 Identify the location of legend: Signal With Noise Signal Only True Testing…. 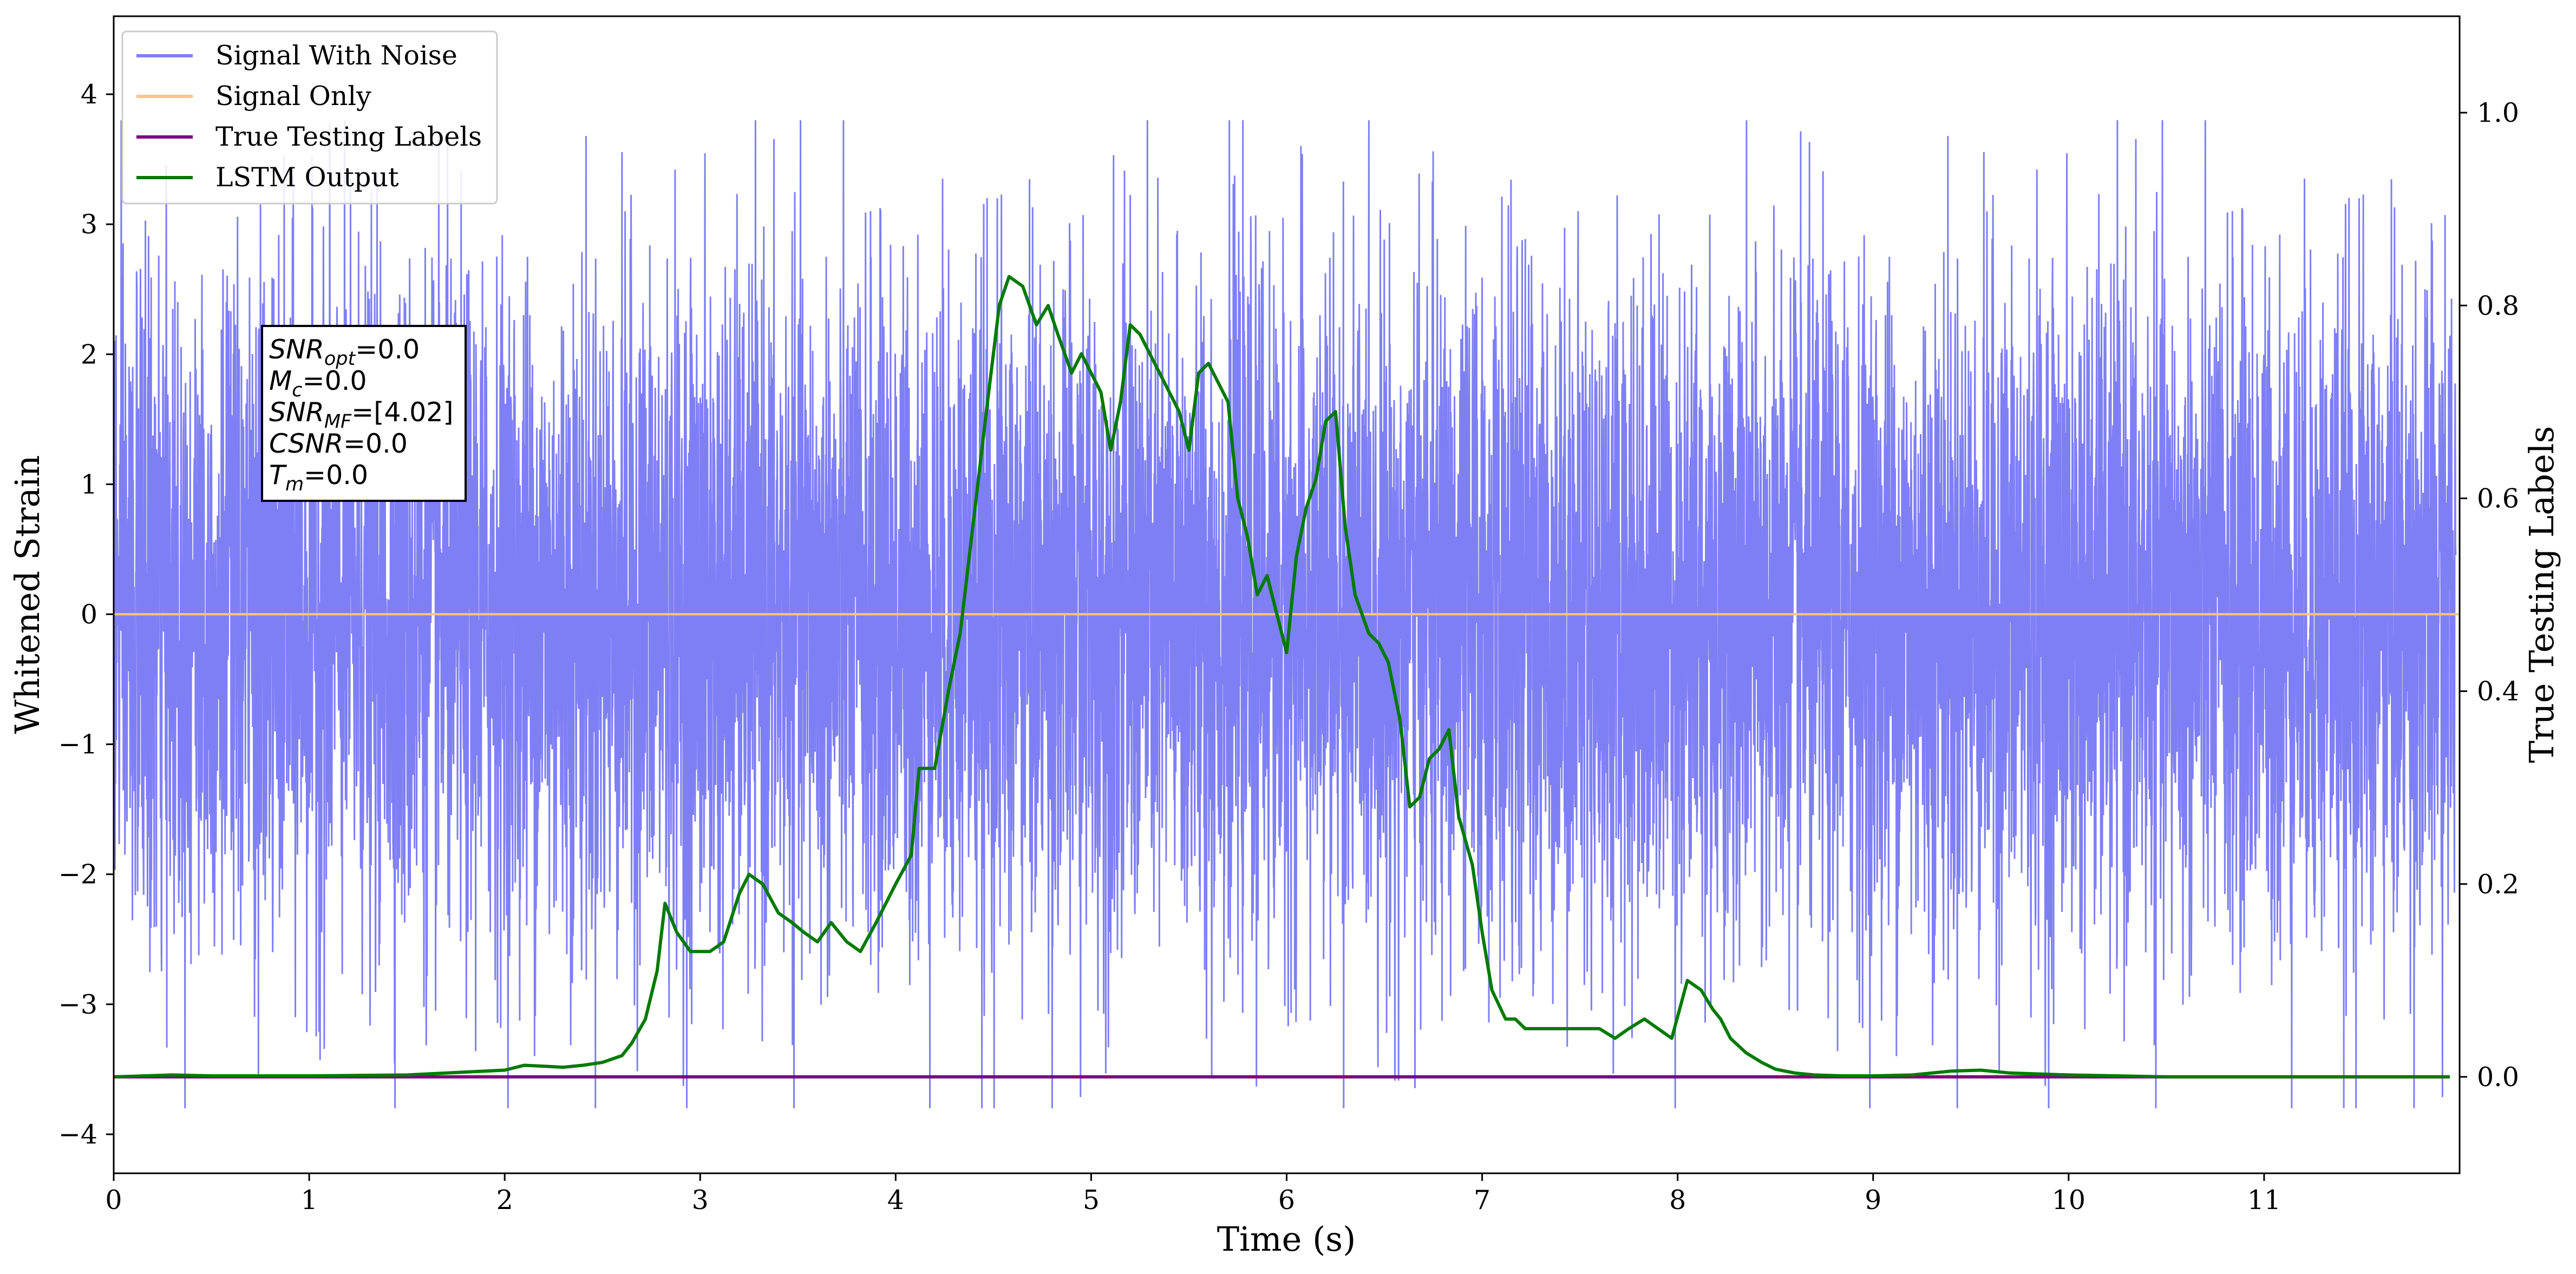
(309, 117).